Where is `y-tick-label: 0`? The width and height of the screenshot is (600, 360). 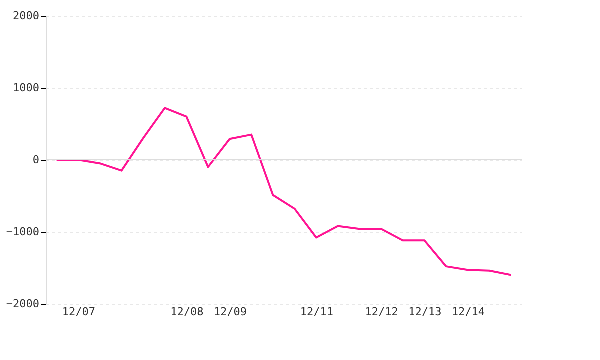 y-tick-label: 0 is located at coordinates (36, 160).